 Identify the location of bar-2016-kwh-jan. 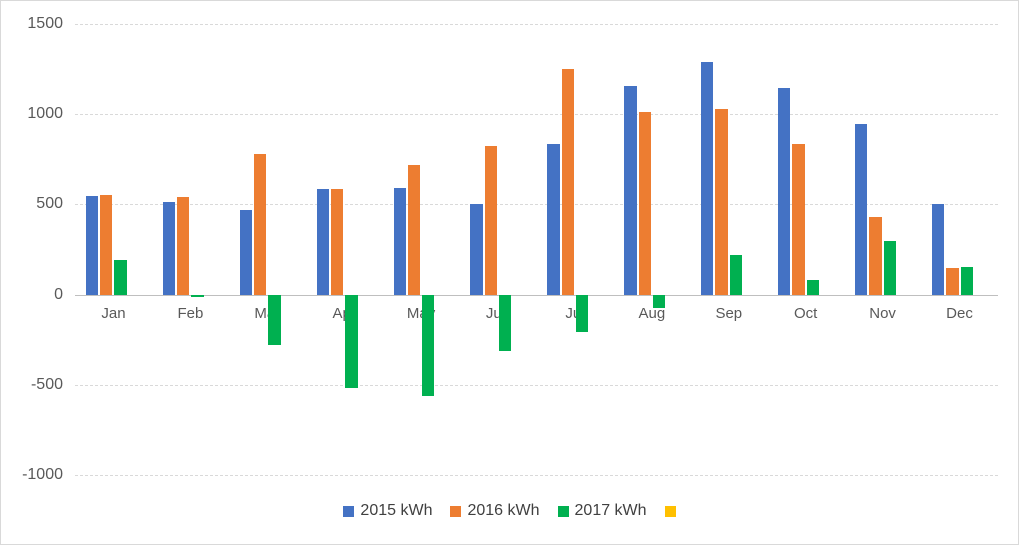
(106, 244).